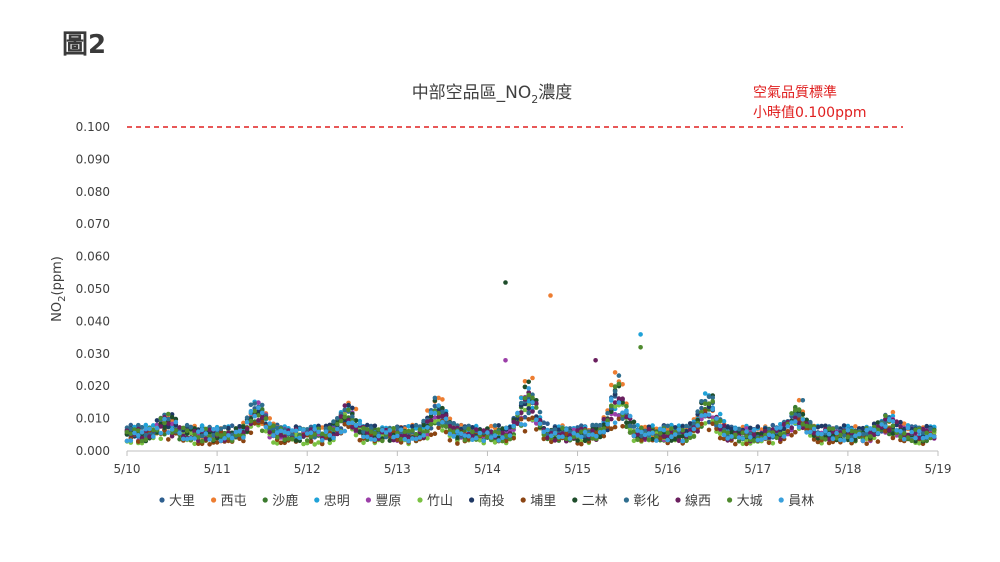 This screenshot has height=562, width=1000. What do you see at coordinates (757, 469) in the screenshot?
I see `x-tick-label: 5/17` at bounding box center [757, 469].